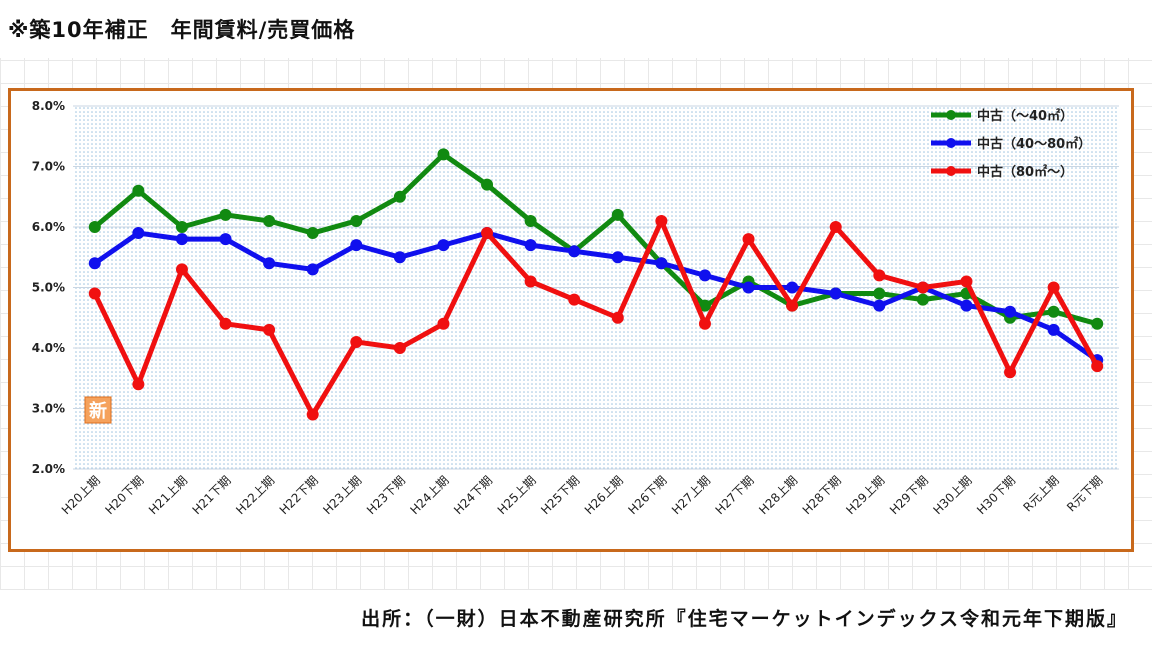 Image resolution: width=1152 pixels, height=647 pixels. Describe the element at coordinates (212, 495) in the screenshot. I see `x-tick-label: H21下期` at that location.